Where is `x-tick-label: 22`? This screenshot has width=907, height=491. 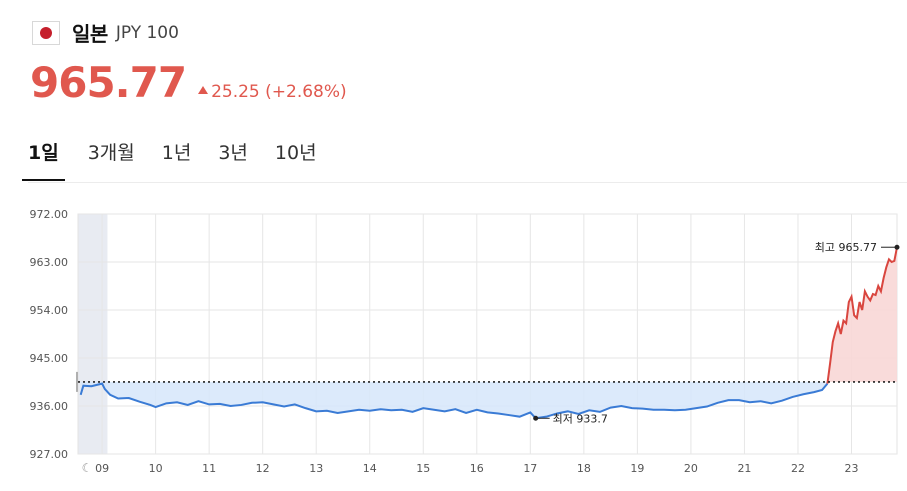
x-tick-label: 22 is located at coordinates (798, 468).